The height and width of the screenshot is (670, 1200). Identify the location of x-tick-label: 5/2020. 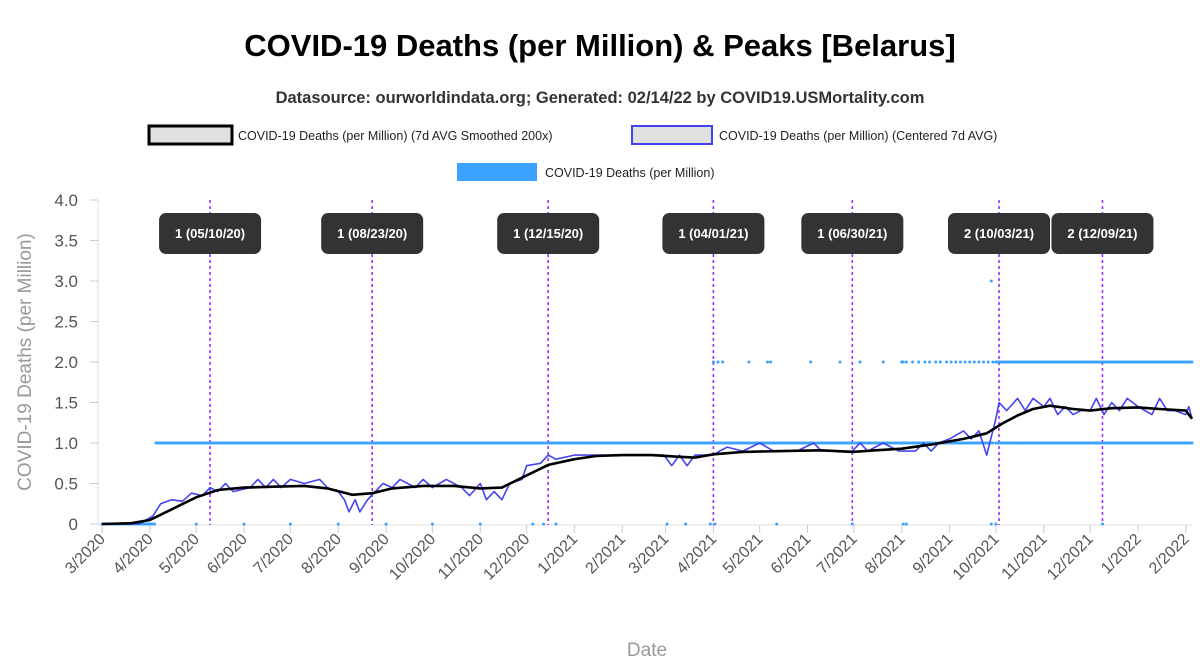
(179, 554).